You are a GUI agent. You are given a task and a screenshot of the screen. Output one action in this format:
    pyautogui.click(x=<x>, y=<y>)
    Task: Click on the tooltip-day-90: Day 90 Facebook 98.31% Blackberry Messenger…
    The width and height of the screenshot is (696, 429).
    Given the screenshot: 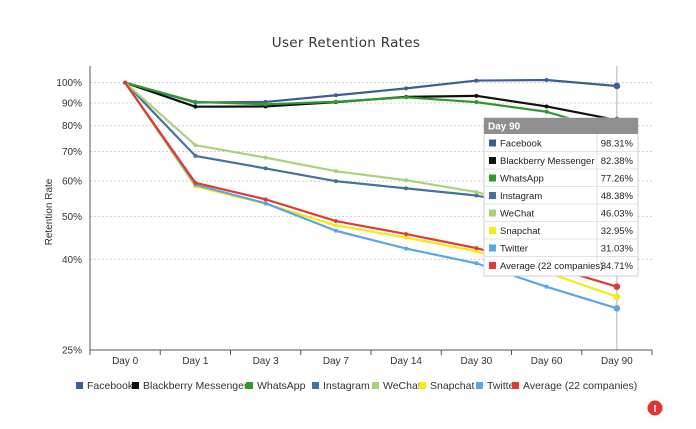 What is the action you would take?
    pyautogui.click(x=561, y=197)
    